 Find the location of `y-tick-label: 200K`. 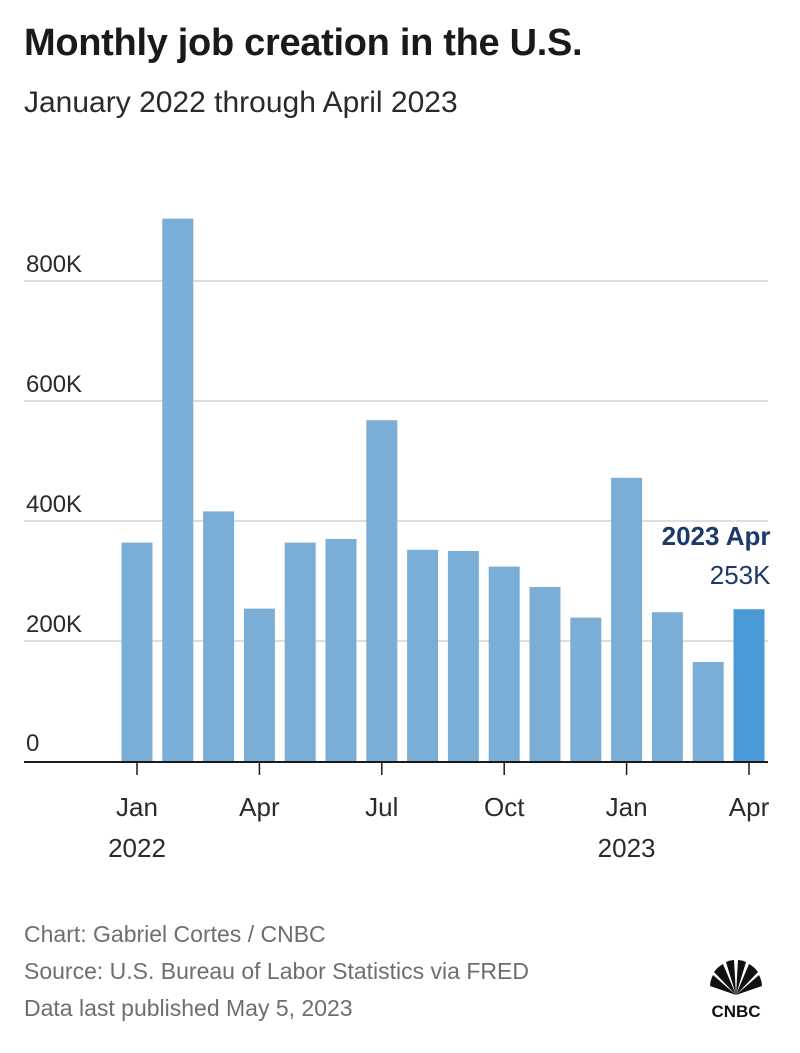

y-tick-label: 200K is located at coordinates (54, 624).